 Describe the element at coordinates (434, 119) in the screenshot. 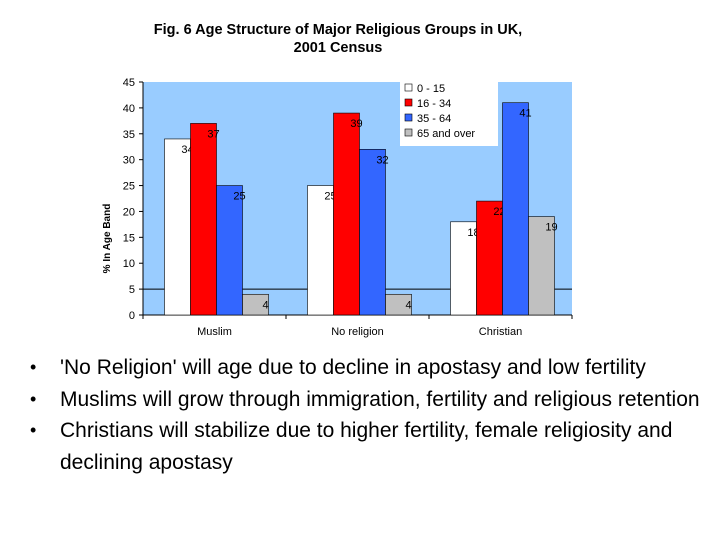

I see `legend-label: 35 - 64` at that location.